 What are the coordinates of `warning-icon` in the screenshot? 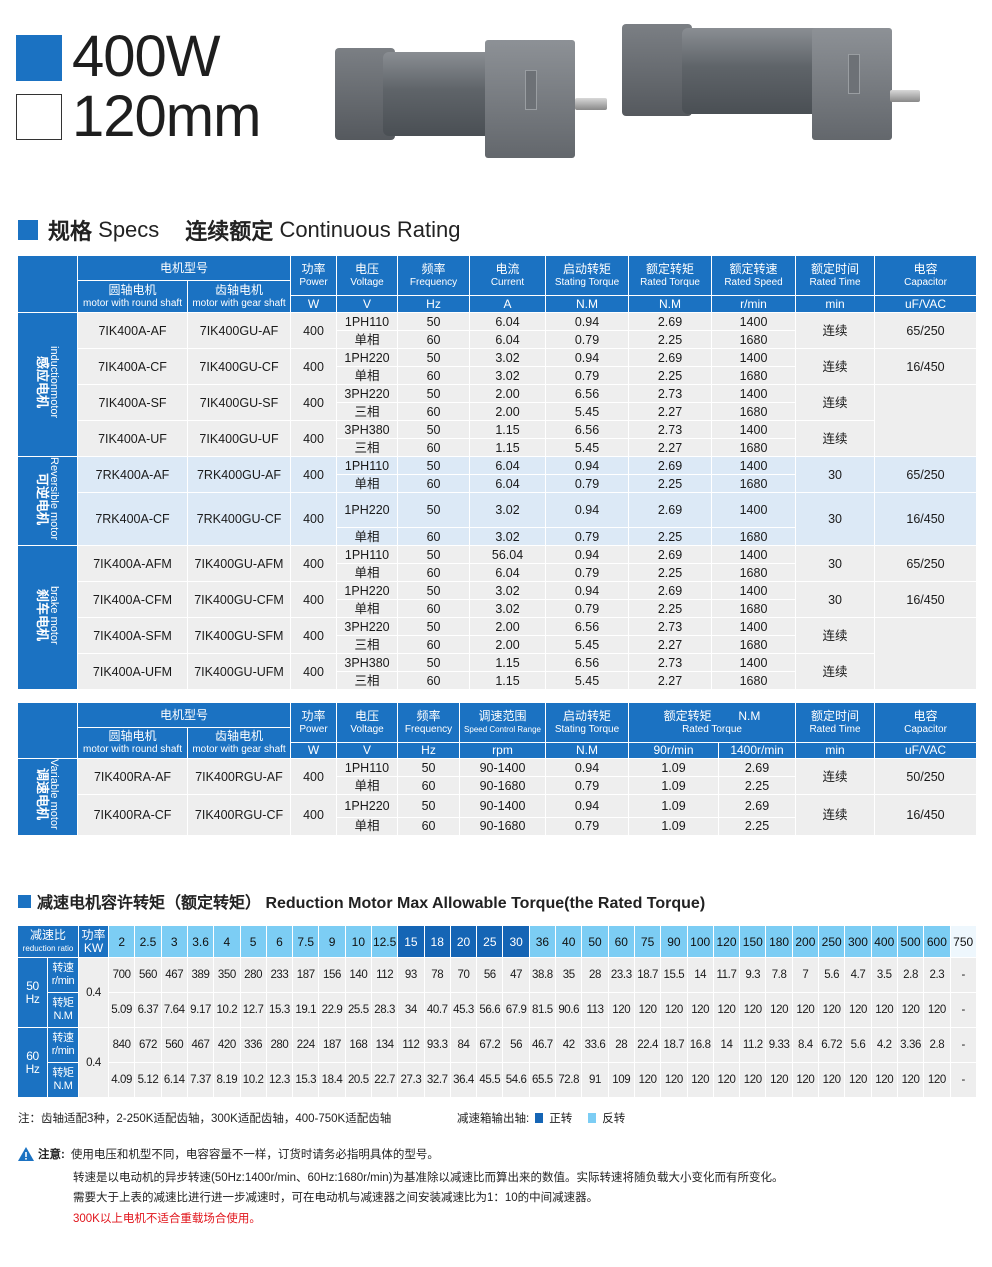 It's located at (26, 1154).